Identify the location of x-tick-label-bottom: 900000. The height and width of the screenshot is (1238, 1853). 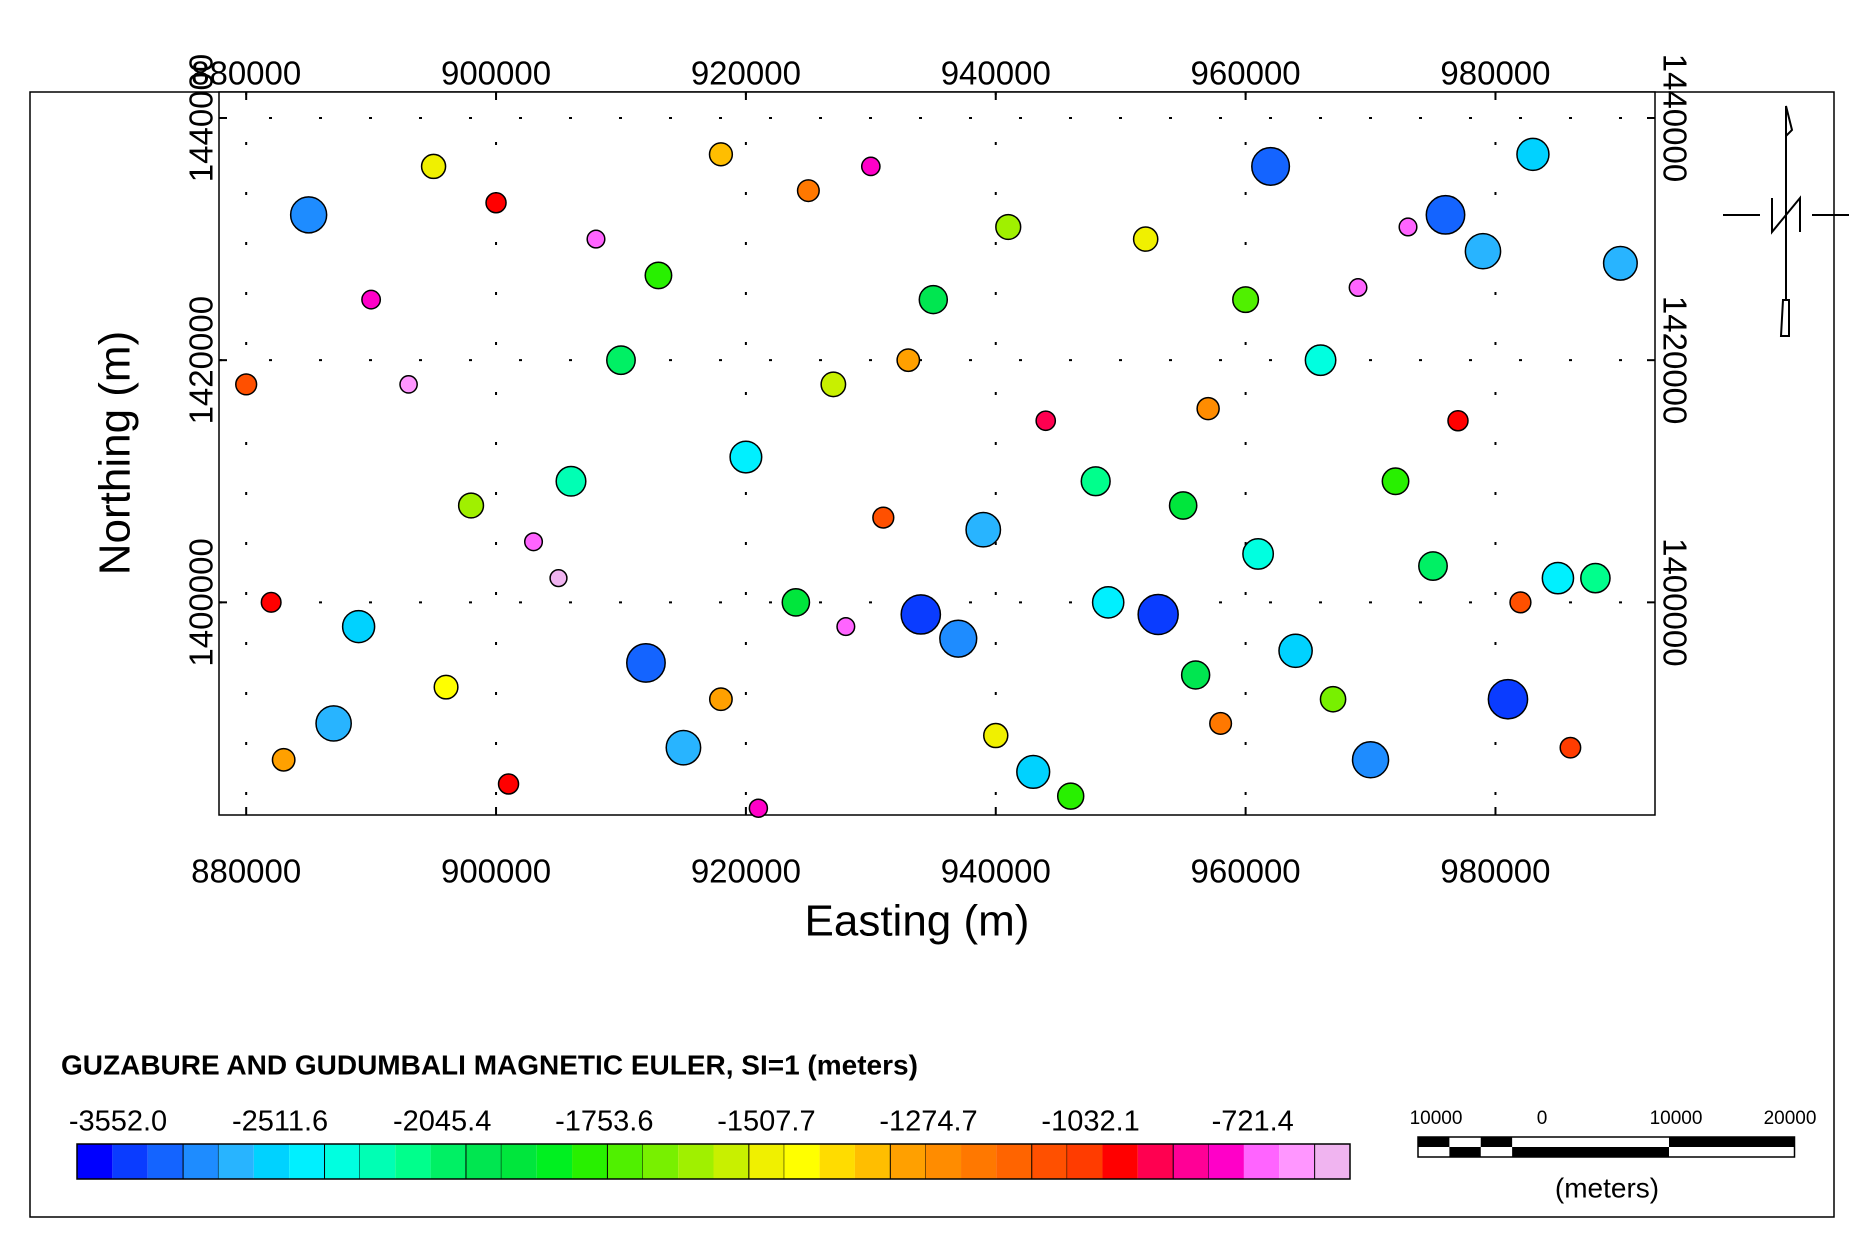
(496, 871).